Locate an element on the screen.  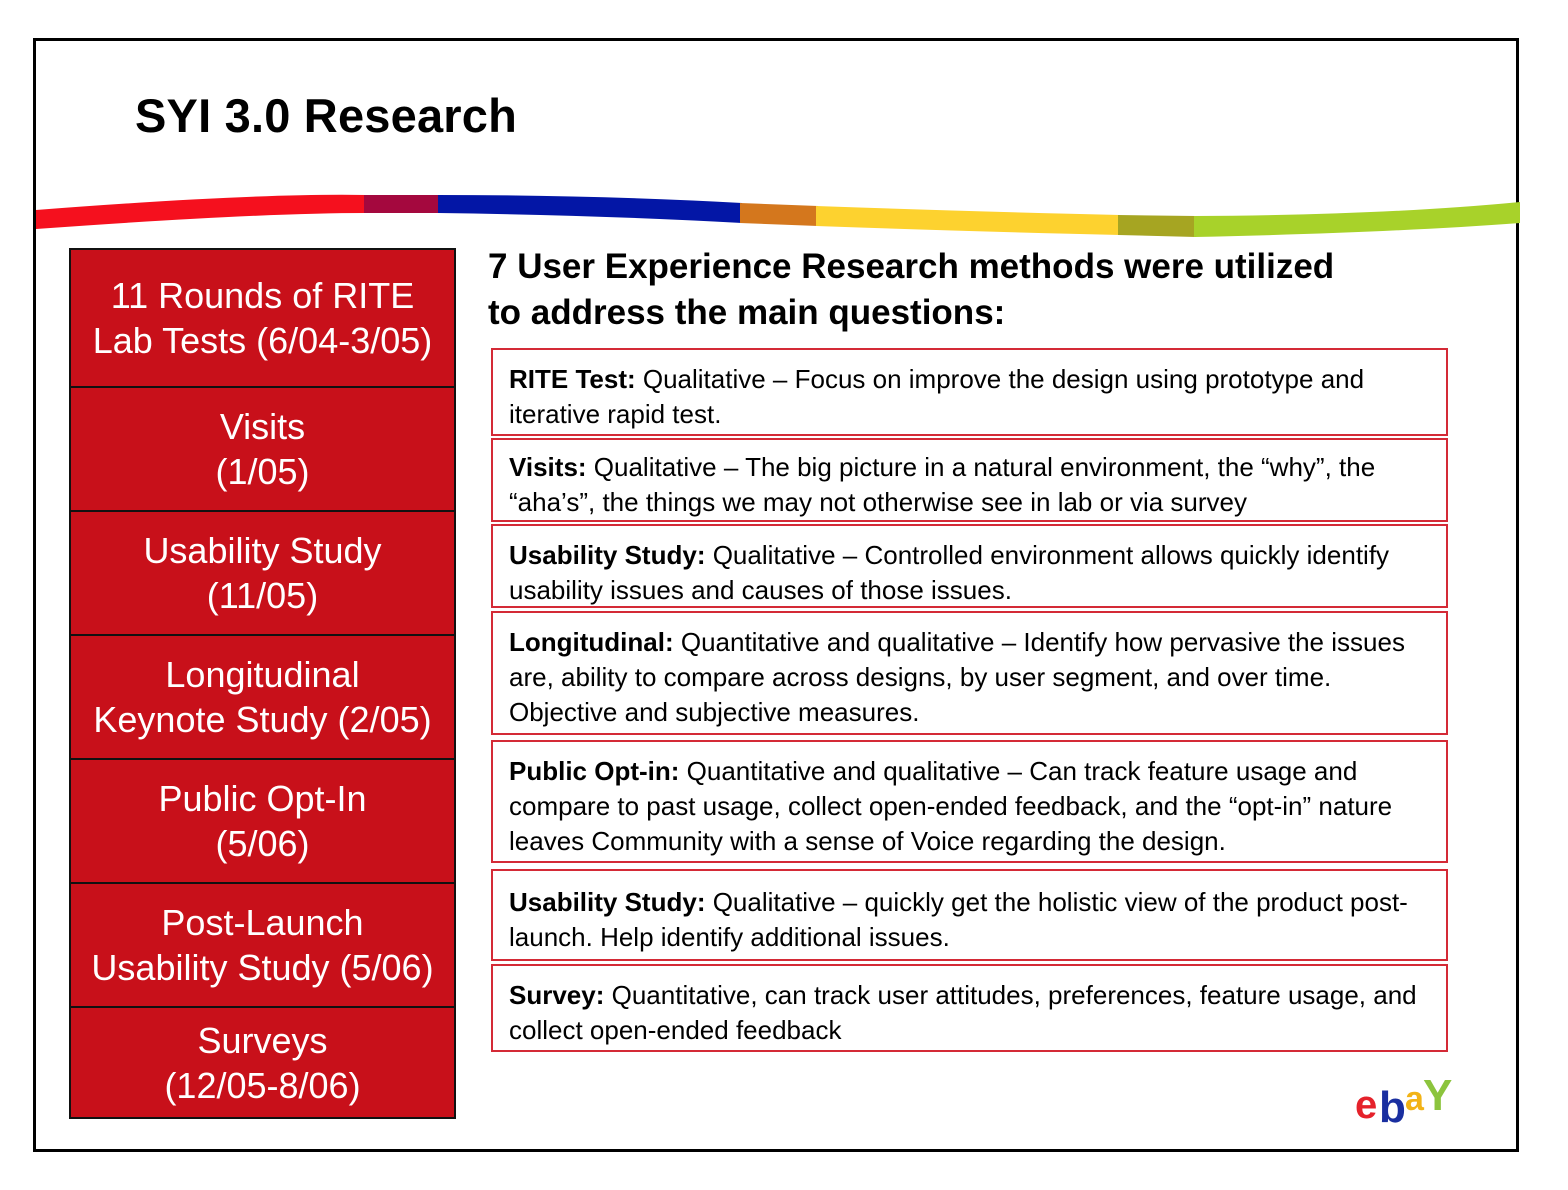
timeline-item-line1: Public Opt-In is located at coordinates (262, 798).